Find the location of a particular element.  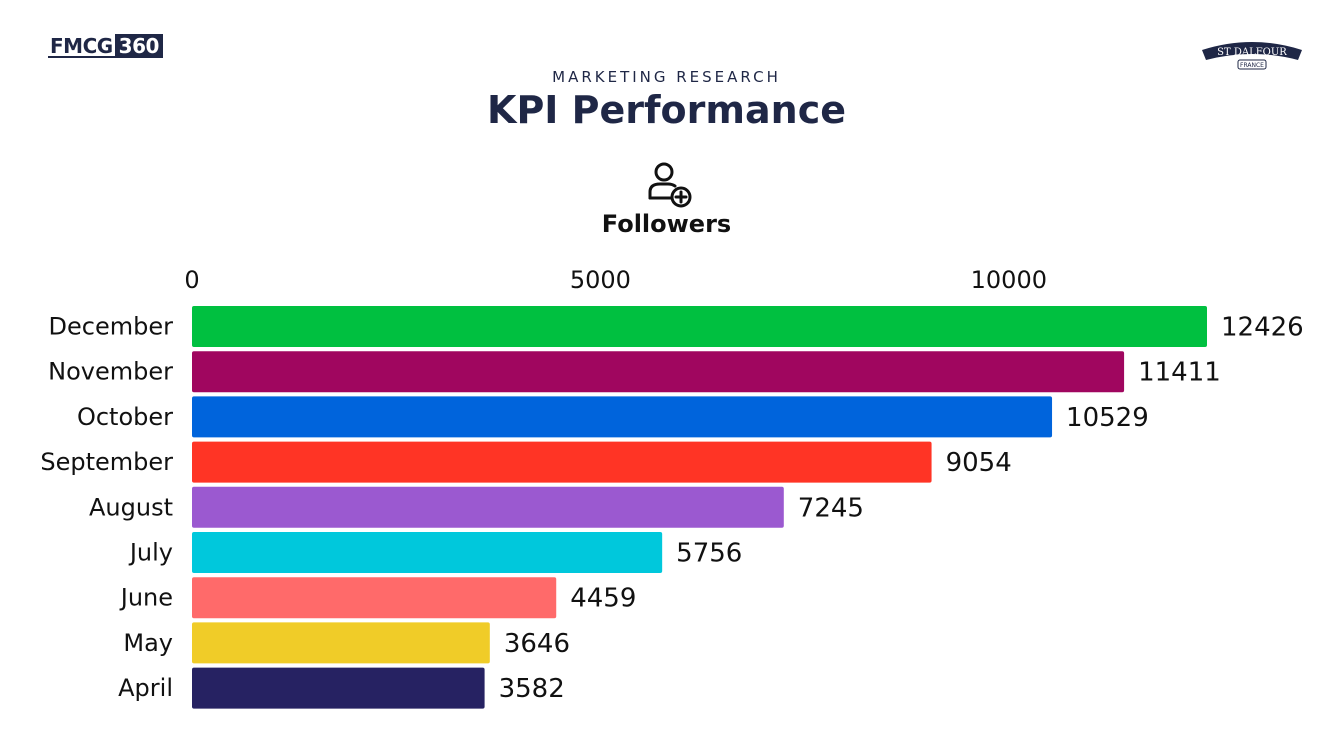

value-label: 3646 is located at coordinates (537, 644).